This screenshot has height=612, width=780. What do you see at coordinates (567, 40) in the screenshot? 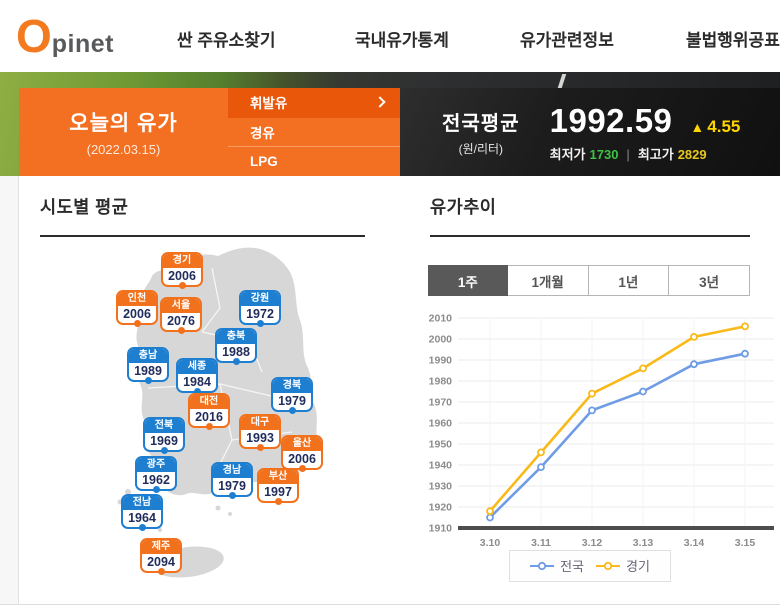
I see `nav-item-price-info: 유가관련정보` at bounding box center [567, 40].